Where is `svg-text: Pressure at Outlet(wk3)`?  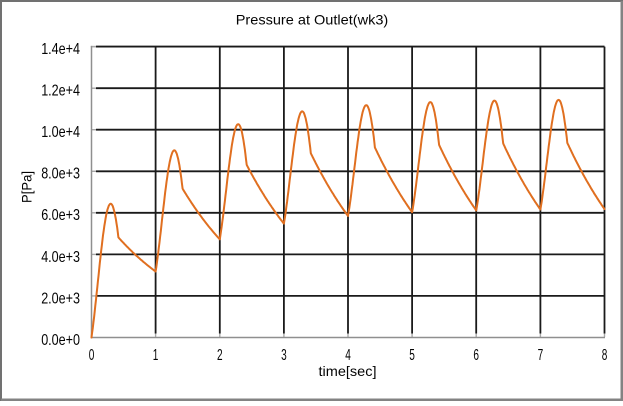
svg-text: Pressure at Outlet(wk3) is located at coordinates (312, 20).